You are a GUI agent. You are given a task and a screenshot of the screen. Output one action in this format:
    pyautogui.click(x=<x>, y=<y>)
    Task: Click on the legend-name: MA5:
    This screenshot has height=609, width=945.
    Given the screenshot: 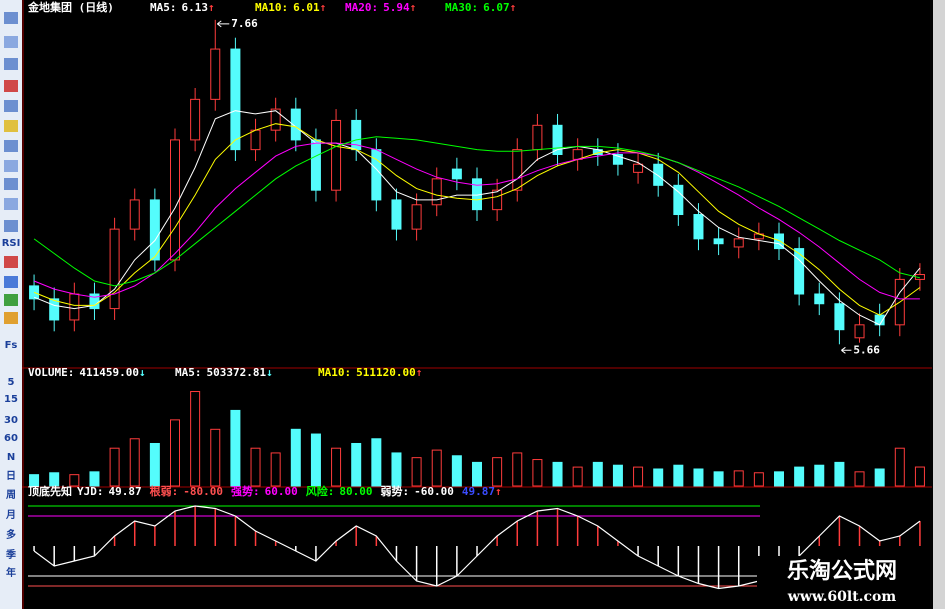 What is the action you would take?
    pyautogui.click(x=188, y=372)
    